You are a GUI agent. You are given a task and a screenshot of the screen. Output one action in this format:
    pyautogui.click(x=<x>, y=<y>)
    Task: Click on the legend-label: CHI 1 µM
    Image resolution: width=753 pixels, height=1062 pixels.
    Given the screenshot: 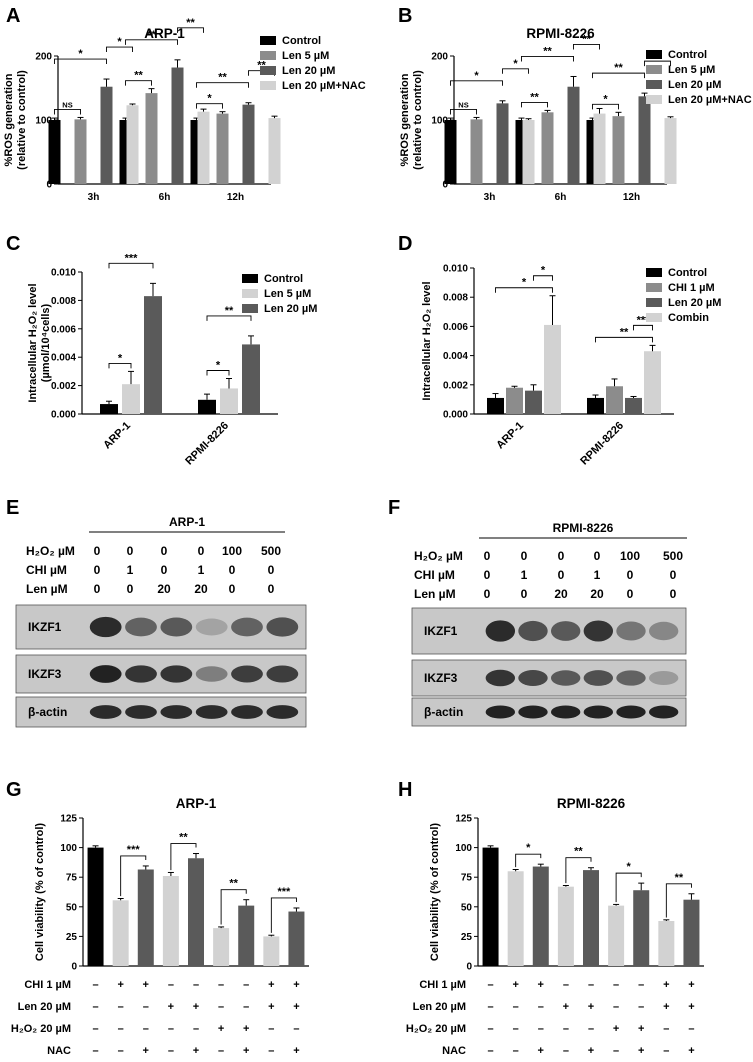 What is the action you would take?
    pyautogui.click(x=691, y=288)
    